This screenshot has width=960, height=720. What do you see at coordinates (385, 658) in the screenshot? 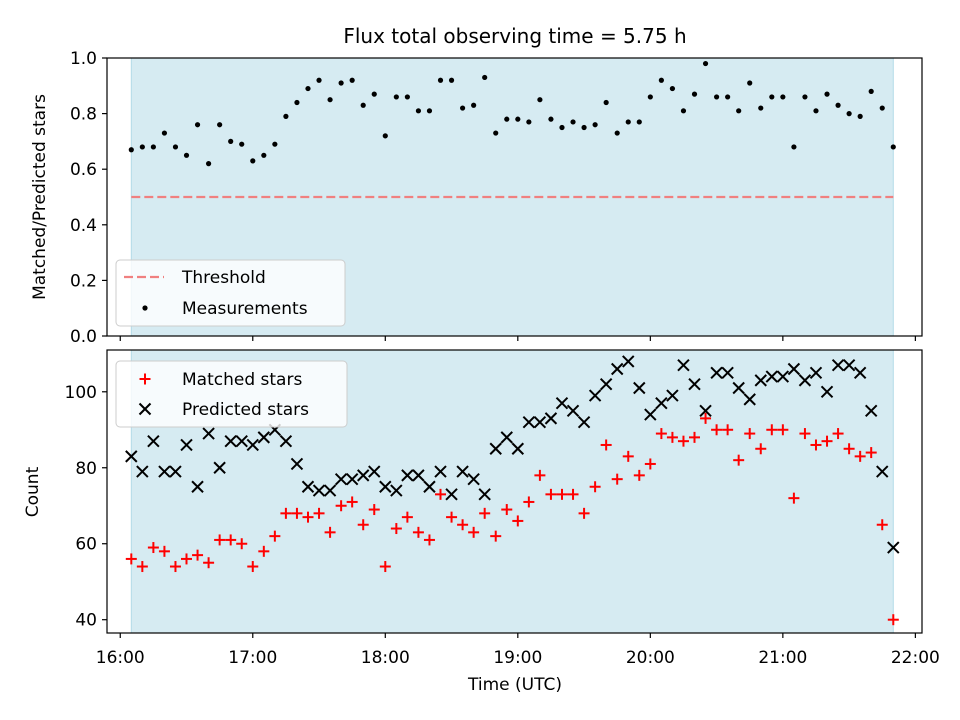
I see `x-tick-label: 18:00` at bounding box center [385, 658].